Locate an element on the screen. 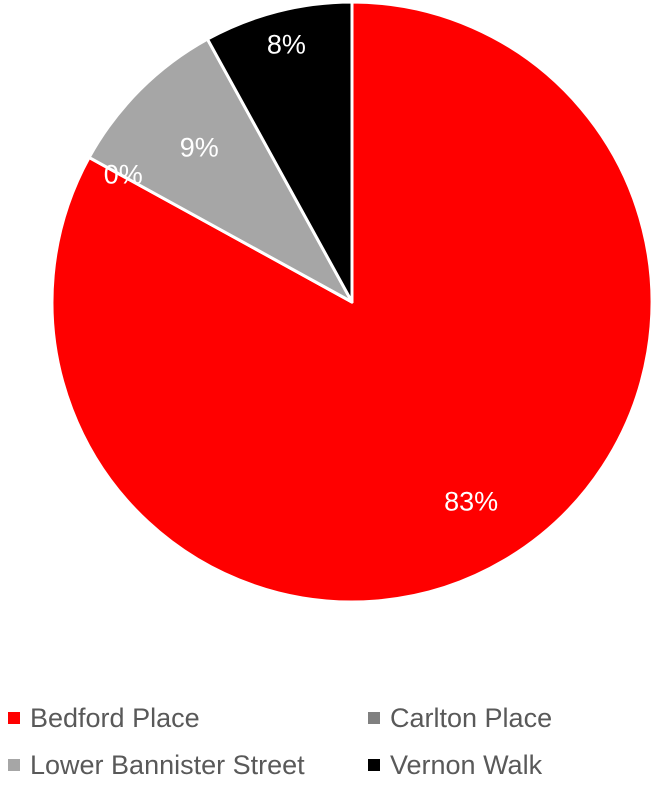 This screenshot has width=655, height=790. legend-swatch-vernon-walk is located at coordinates (374, 765).